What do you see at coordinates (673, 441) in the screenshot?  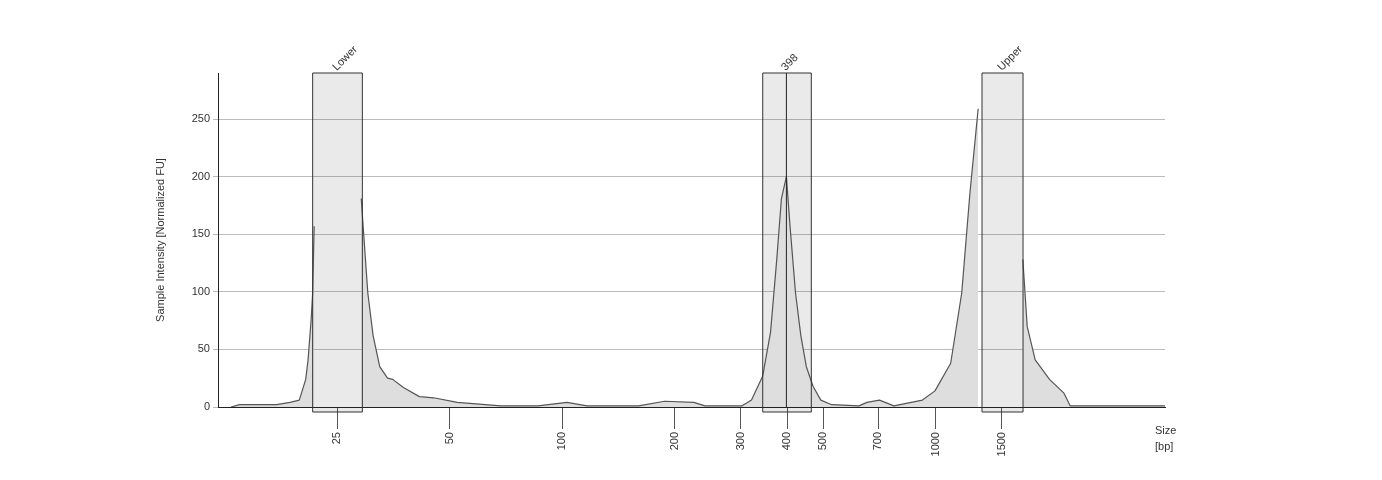 I see `x-tick-label: 200` at bounding box center [673, 441].